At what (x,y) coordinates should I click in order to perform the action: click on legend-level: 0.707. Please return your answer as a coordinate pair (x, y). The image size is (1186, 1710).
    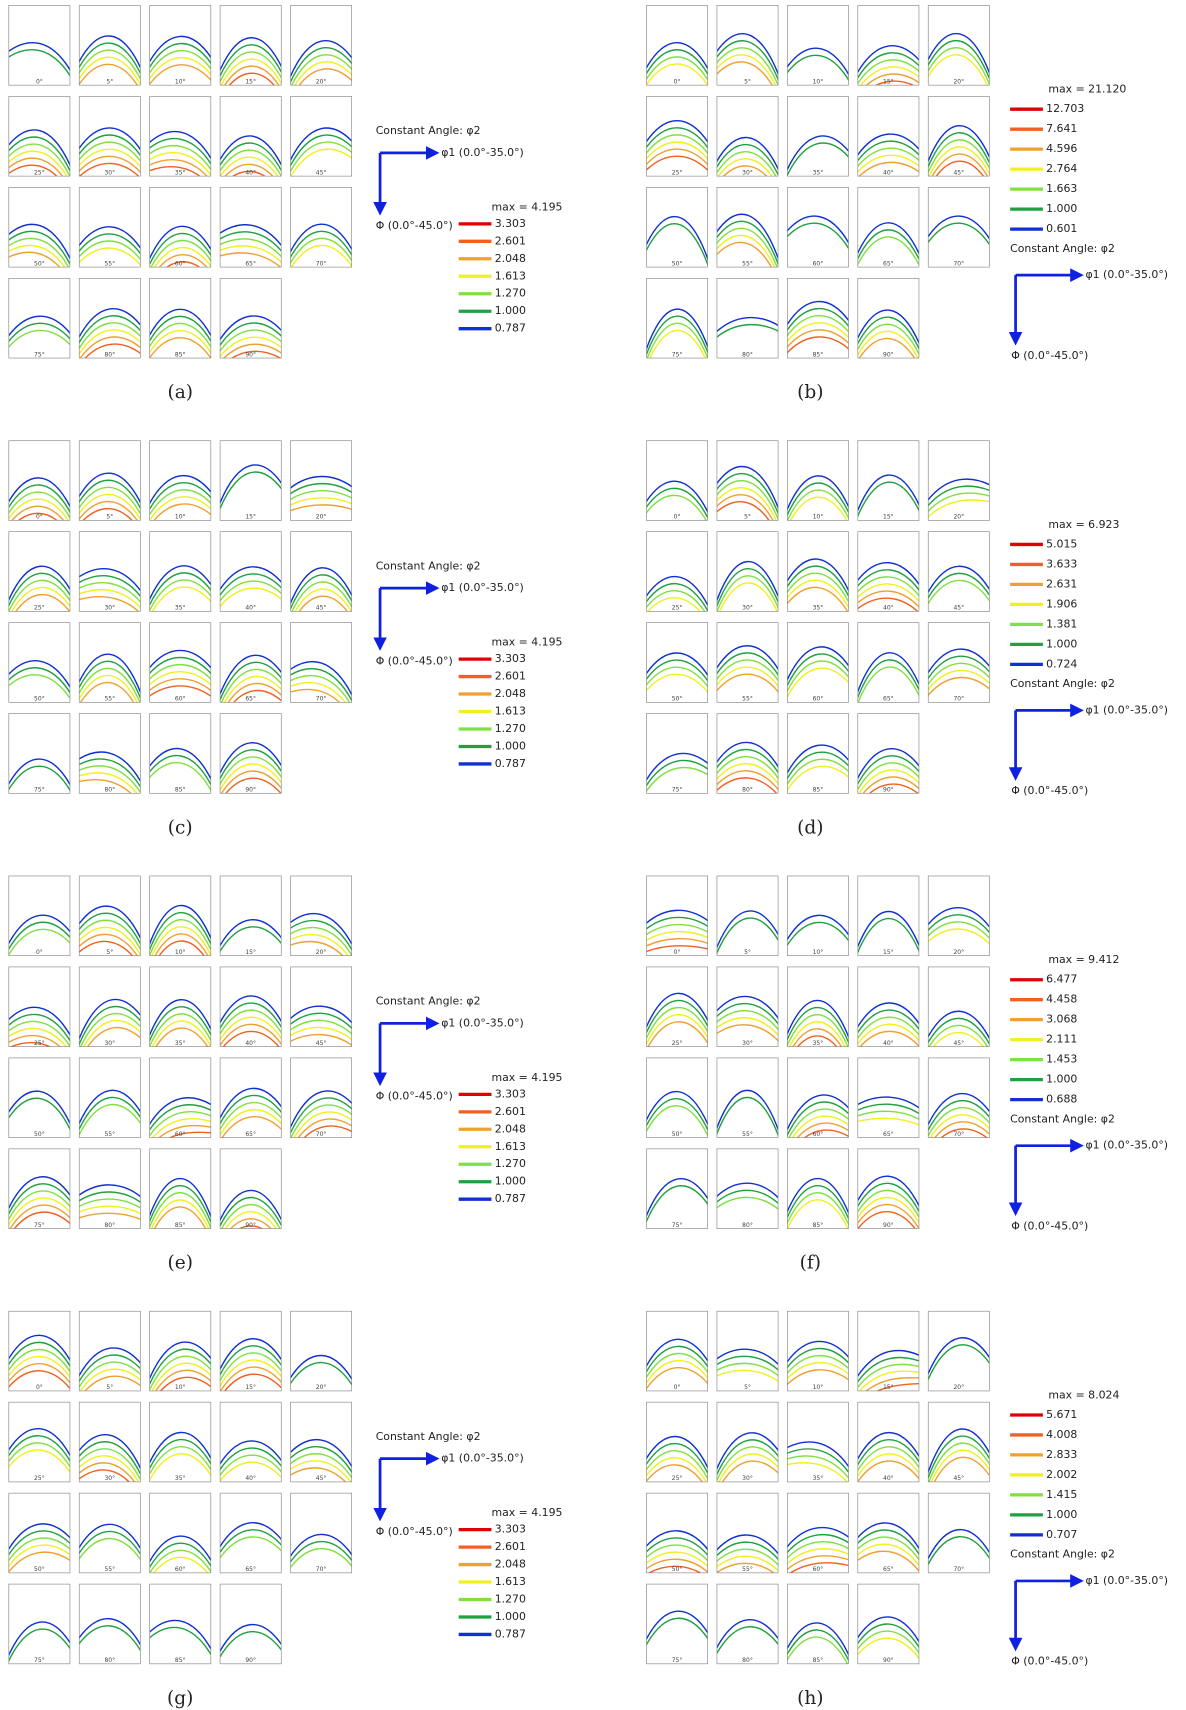
    Looking at the image, I should click on (1061, 1534).